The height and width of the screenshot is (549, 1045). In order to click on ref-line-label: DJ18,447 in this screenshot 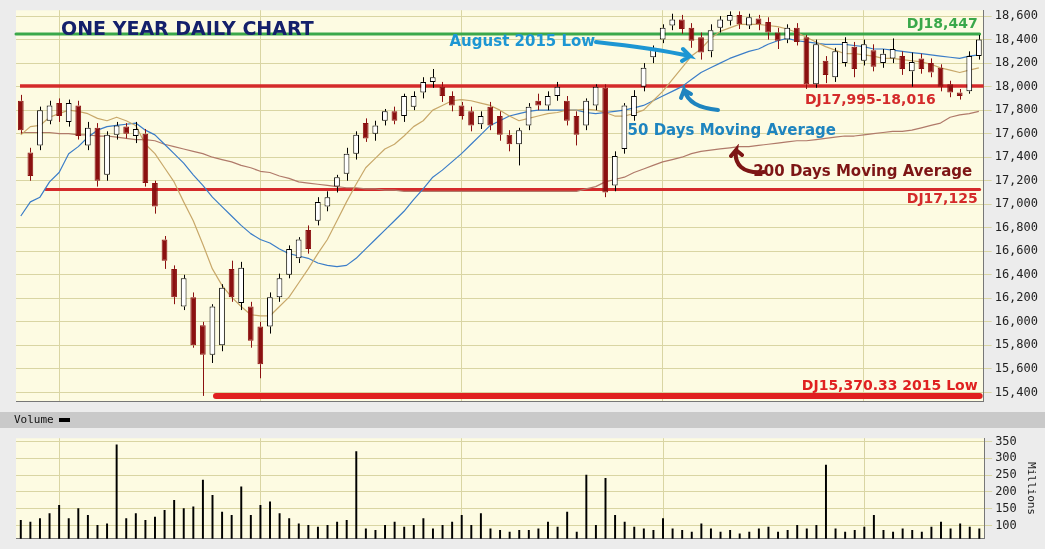, I will do `click(942, 22)`.